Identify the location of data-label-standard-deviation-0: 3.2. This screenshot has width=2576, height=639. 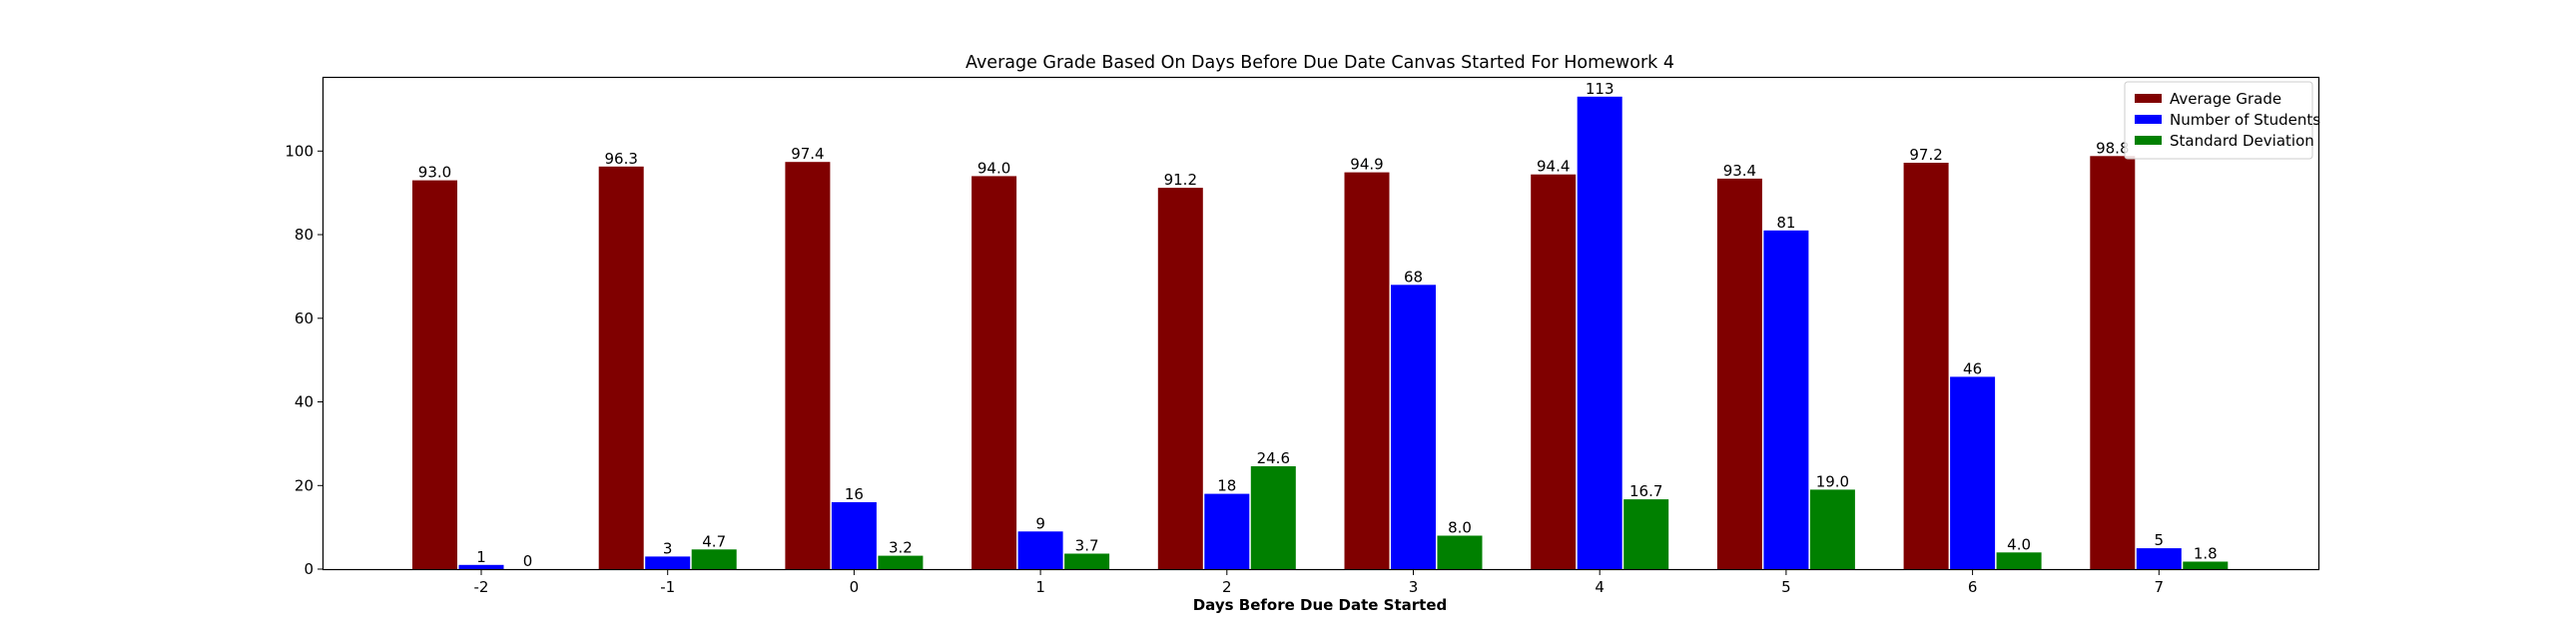
(901, 548).